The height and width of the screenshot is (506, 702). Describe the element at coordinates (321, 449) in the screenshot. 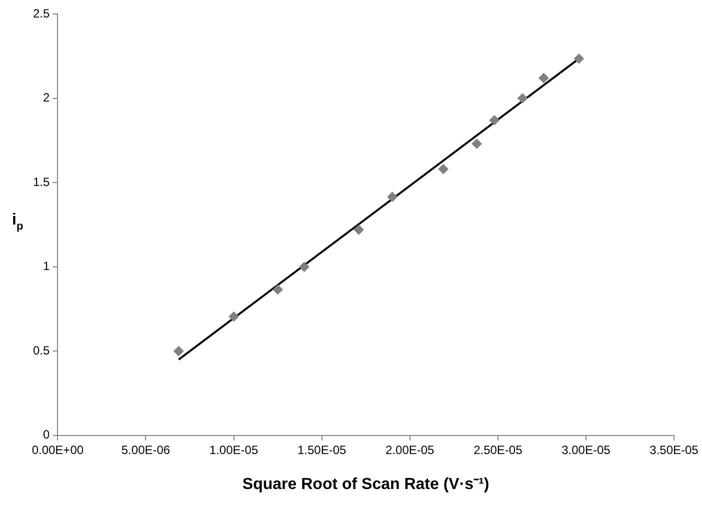

I see `x-tick-label: 1.50E-05` at that location.